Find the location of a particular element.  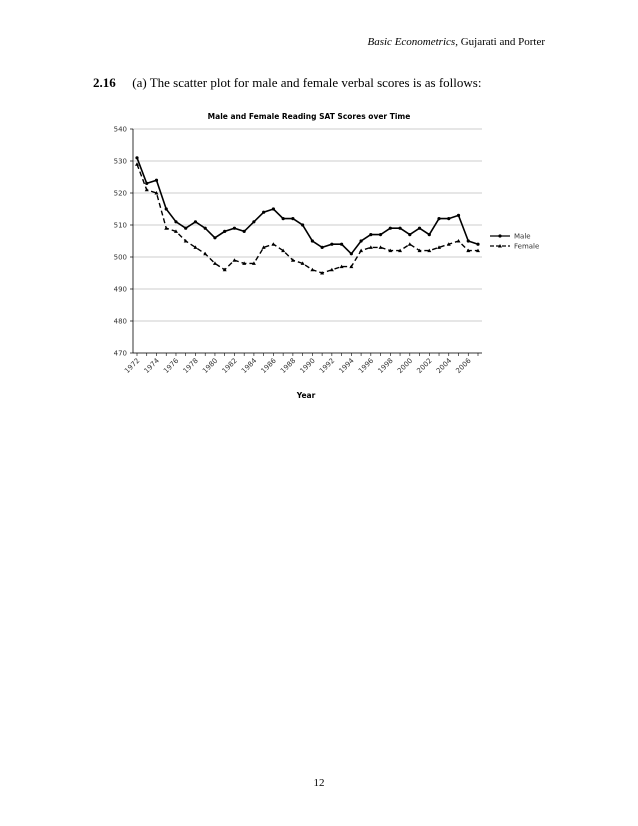

x-tick-label: 1982 is located at coordinates (230, 366).